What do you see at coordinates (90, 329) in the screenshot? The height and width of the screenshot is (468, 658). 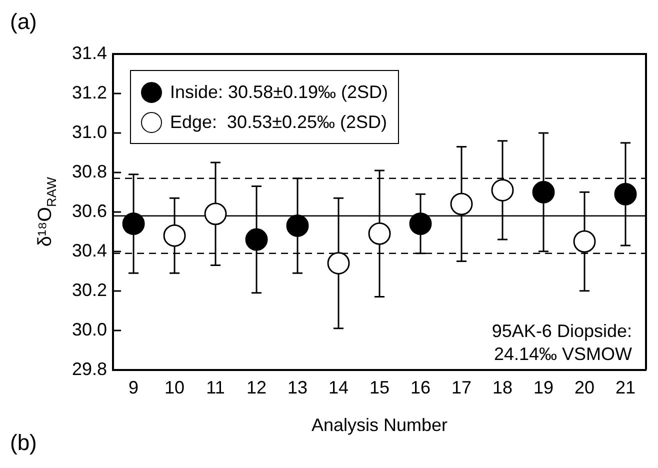 I see `y-tick-label: 30.0` at bounding box center [90, 329].